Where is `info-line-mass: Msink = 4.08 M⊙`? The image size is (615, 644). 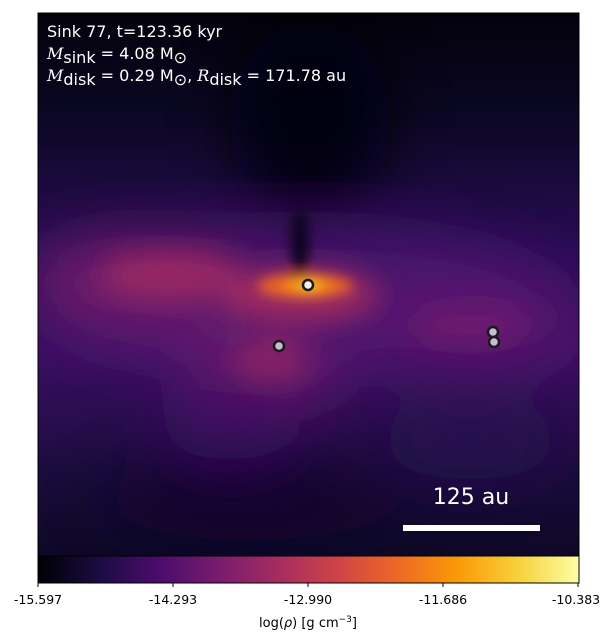 info-line-mass: Msink = 4.08 M⊙ is located at coordinates (116, 55).